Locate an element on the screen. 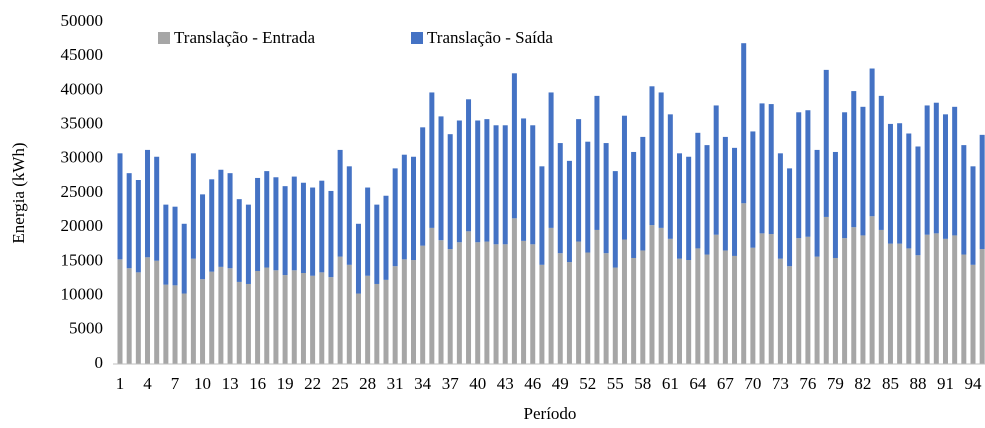 Image resolution: width=985 pixels, height=428 pixels. x-tick-label: 49 is located at coordinates (560, 383).